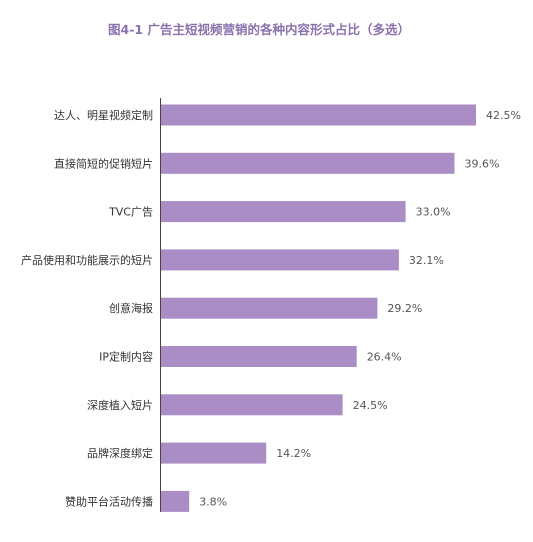  What do you see at coordinates (109, 501) in the screenshot?
I see `category-label: 赞助平台活动传播` at bounding box center [109, 501].